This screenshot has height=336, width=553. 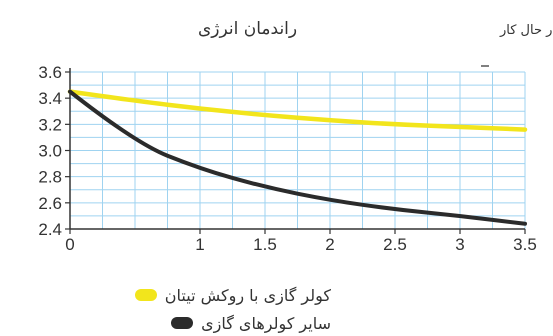 What do you see at coordinates (50, 229) in the screenshot?
I see `y-tick-label: 2.4` at bounding box center [50, 229].